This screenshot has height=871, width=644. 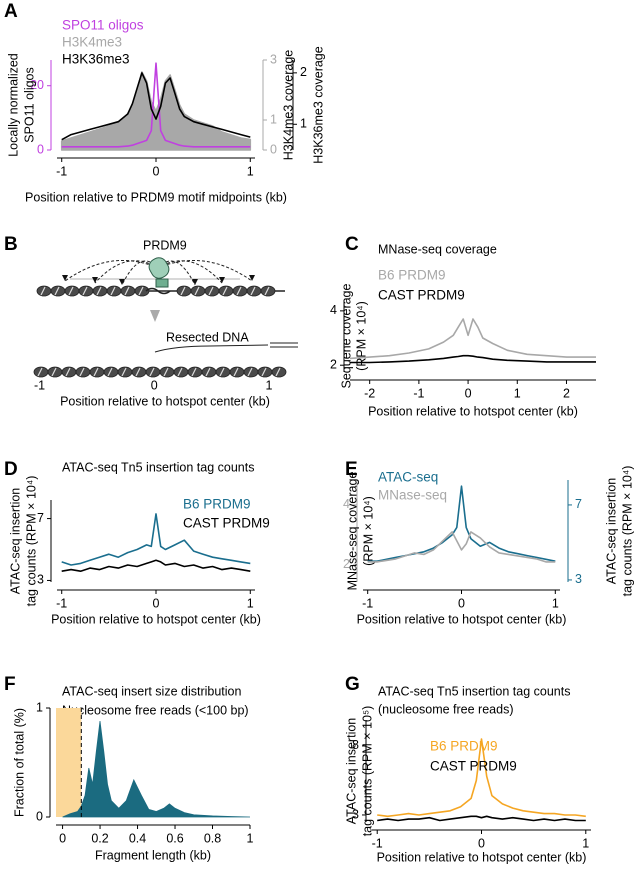 What do you see at coordinates (355, 814) in the screenshot?
I see `y-tick-label: 3` at bounding box center [355, 814].